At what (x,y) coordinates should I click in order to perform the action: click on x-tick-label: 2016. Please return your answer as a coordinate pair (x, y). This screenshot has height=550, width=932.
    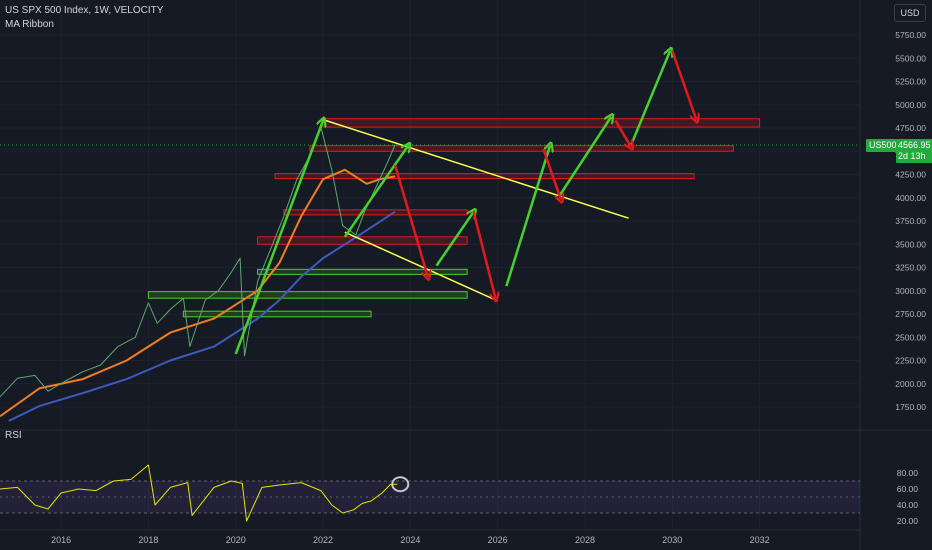
    Looking at the image, I should click on (61, 540).